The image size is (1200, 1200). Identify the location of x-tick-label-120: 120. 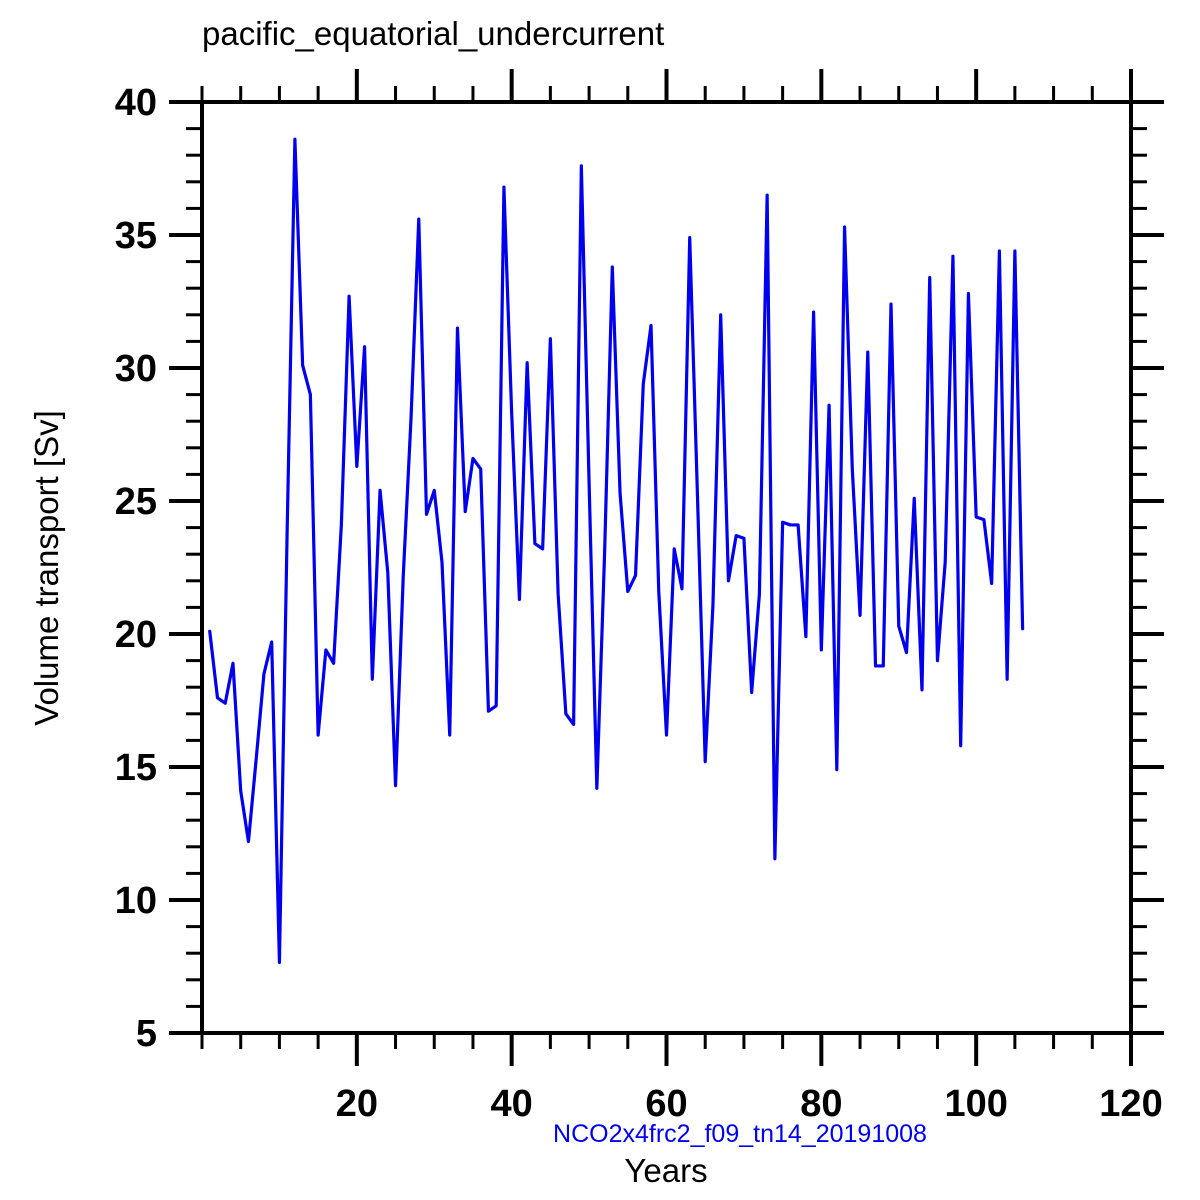
(1130, 1104).